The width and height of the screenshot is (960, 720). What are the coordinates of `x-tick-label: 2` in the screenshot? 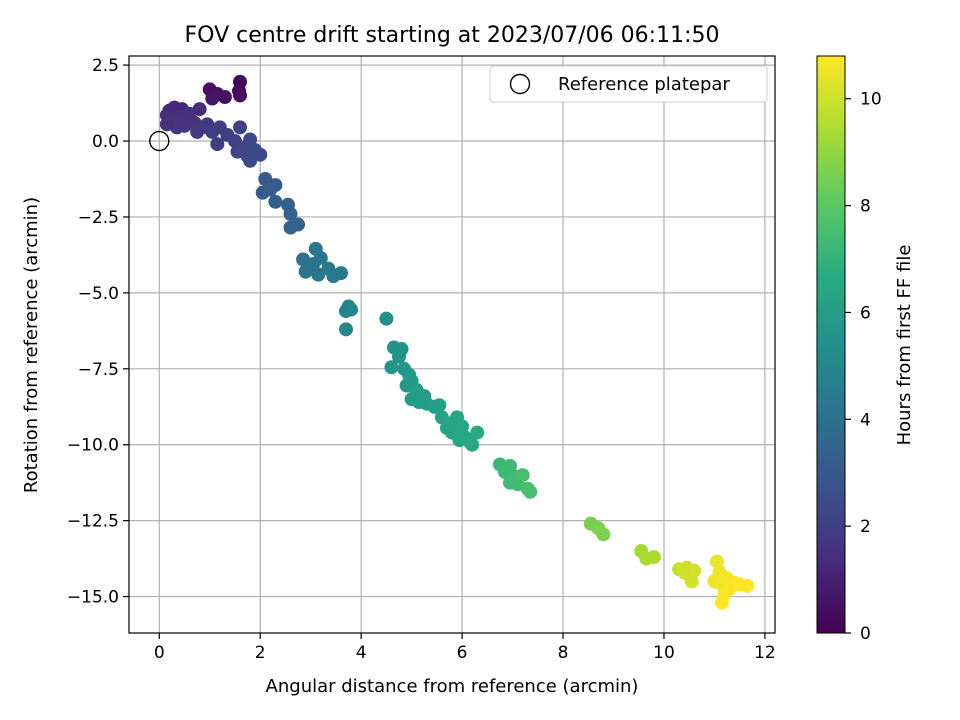 It's located at (260, 653).